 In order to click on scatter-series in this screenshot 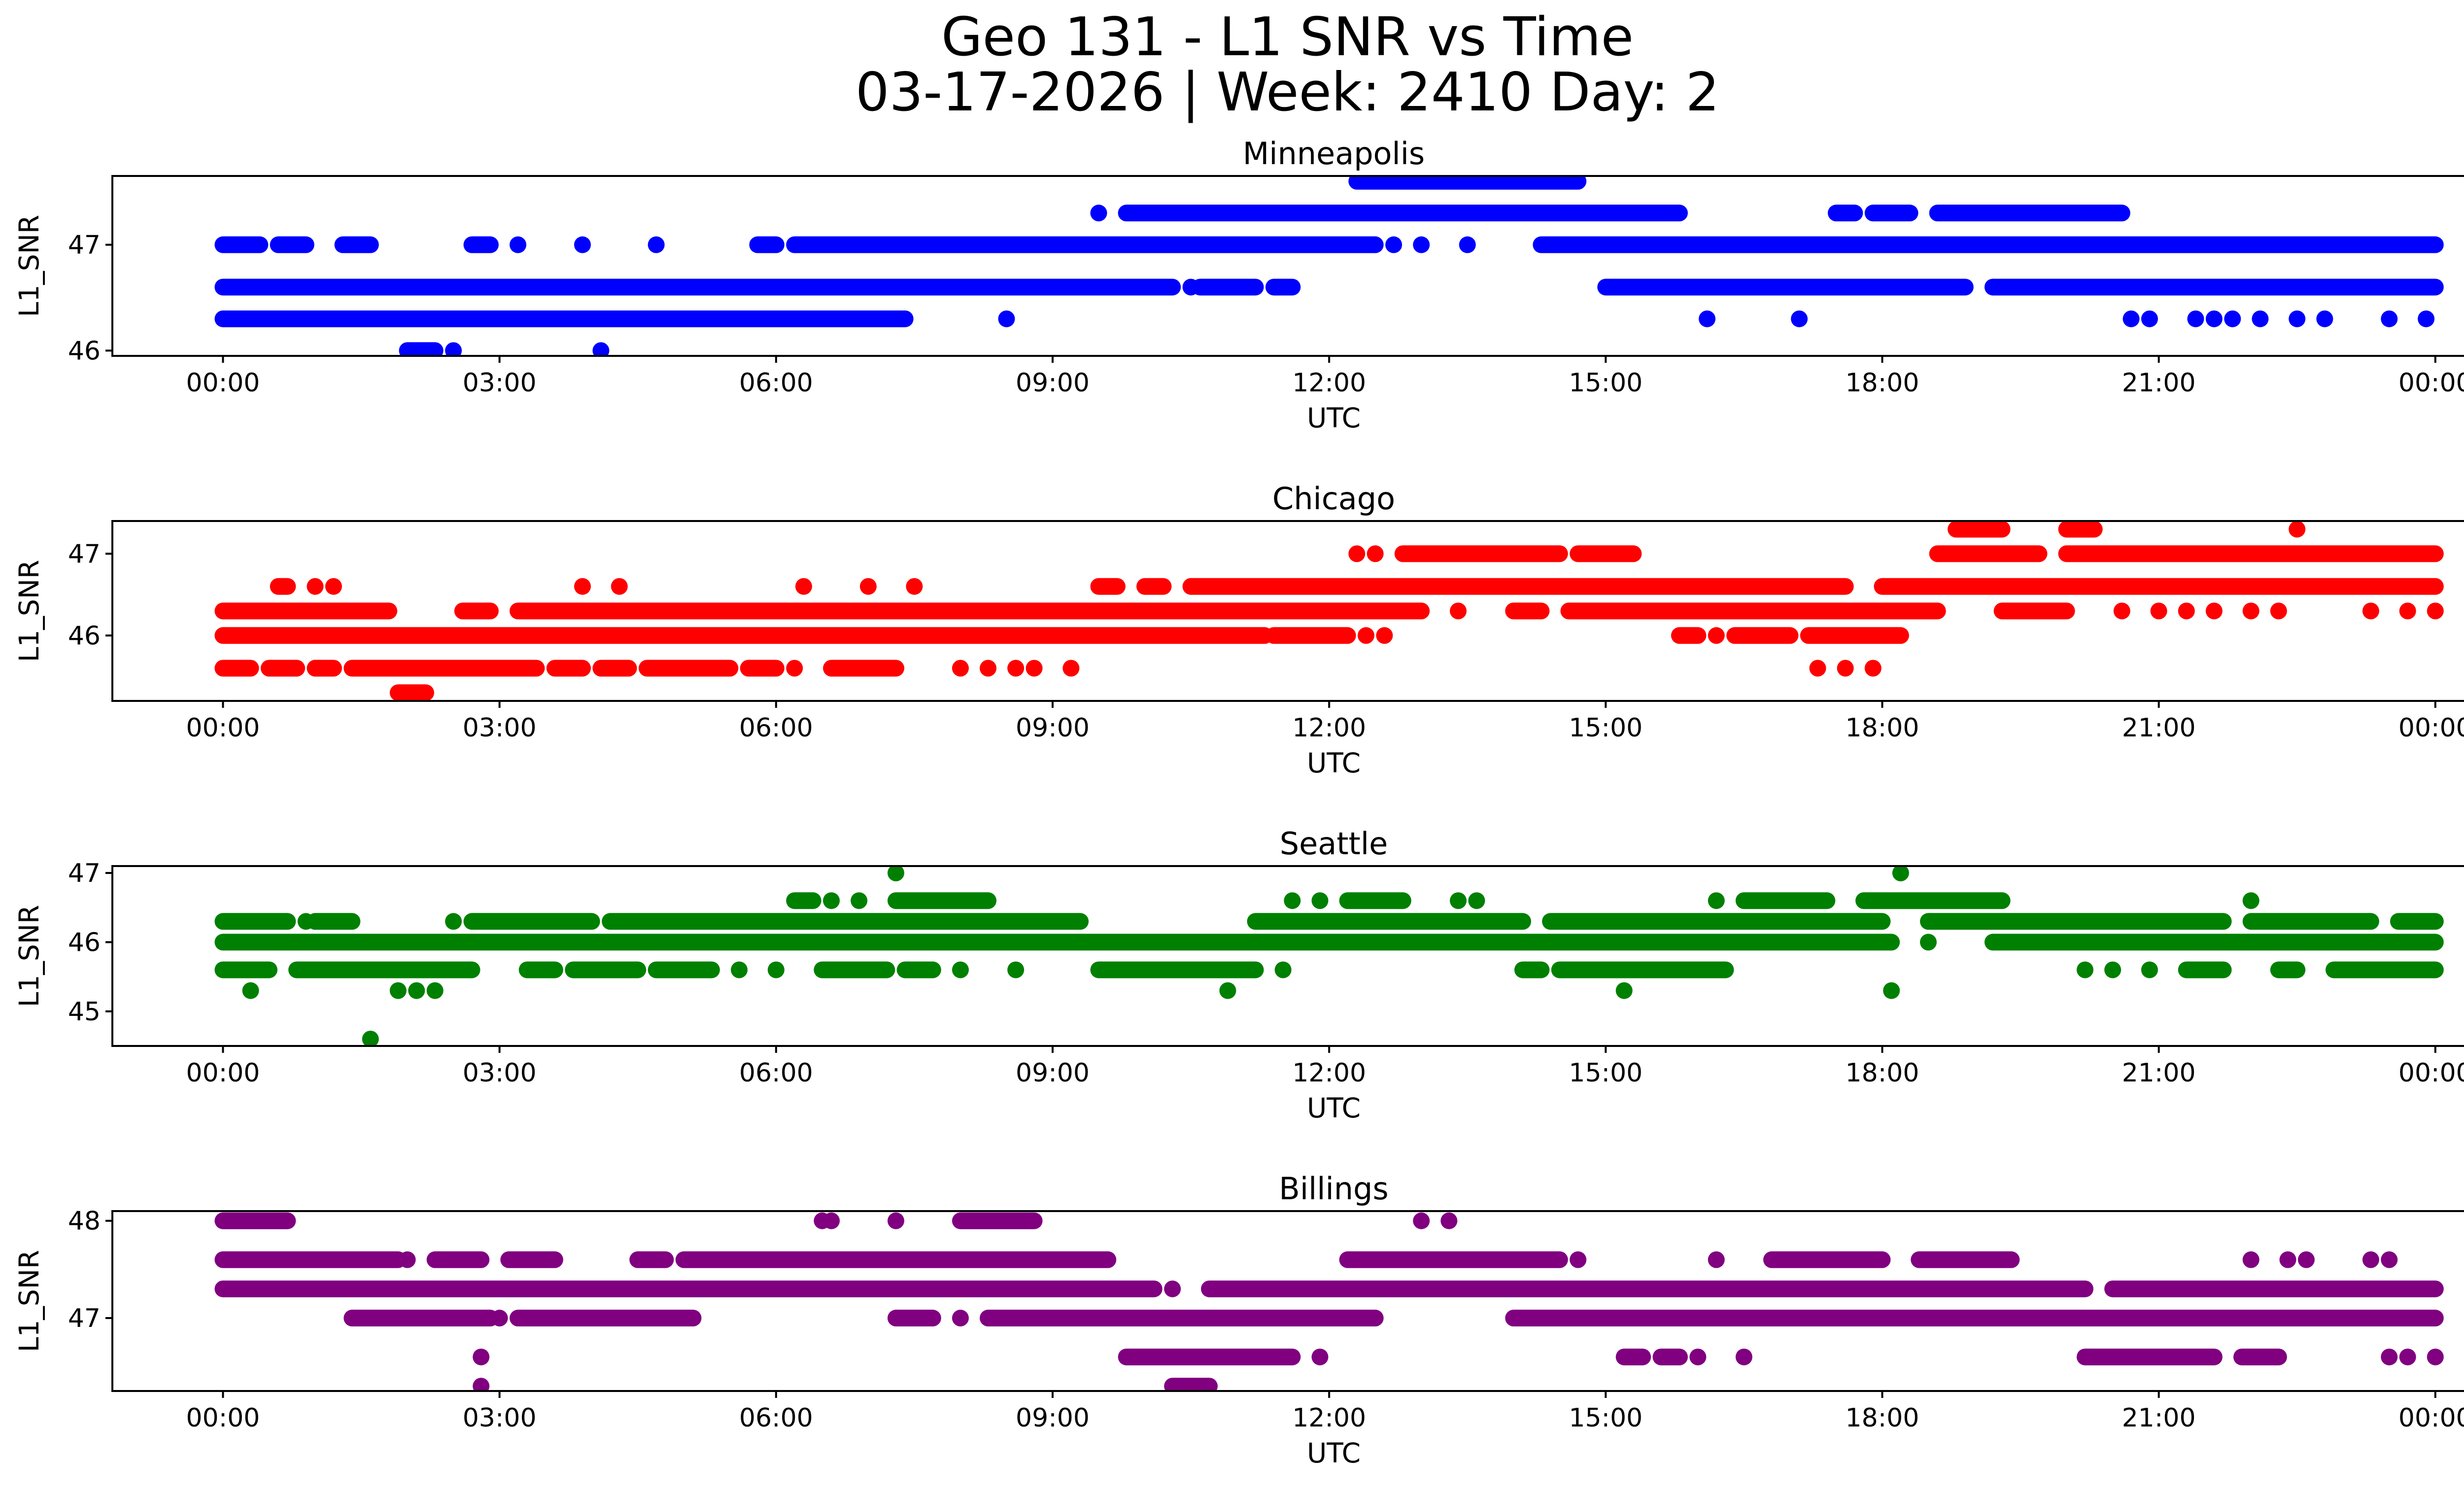, I will do `click(1329, 1301)`.